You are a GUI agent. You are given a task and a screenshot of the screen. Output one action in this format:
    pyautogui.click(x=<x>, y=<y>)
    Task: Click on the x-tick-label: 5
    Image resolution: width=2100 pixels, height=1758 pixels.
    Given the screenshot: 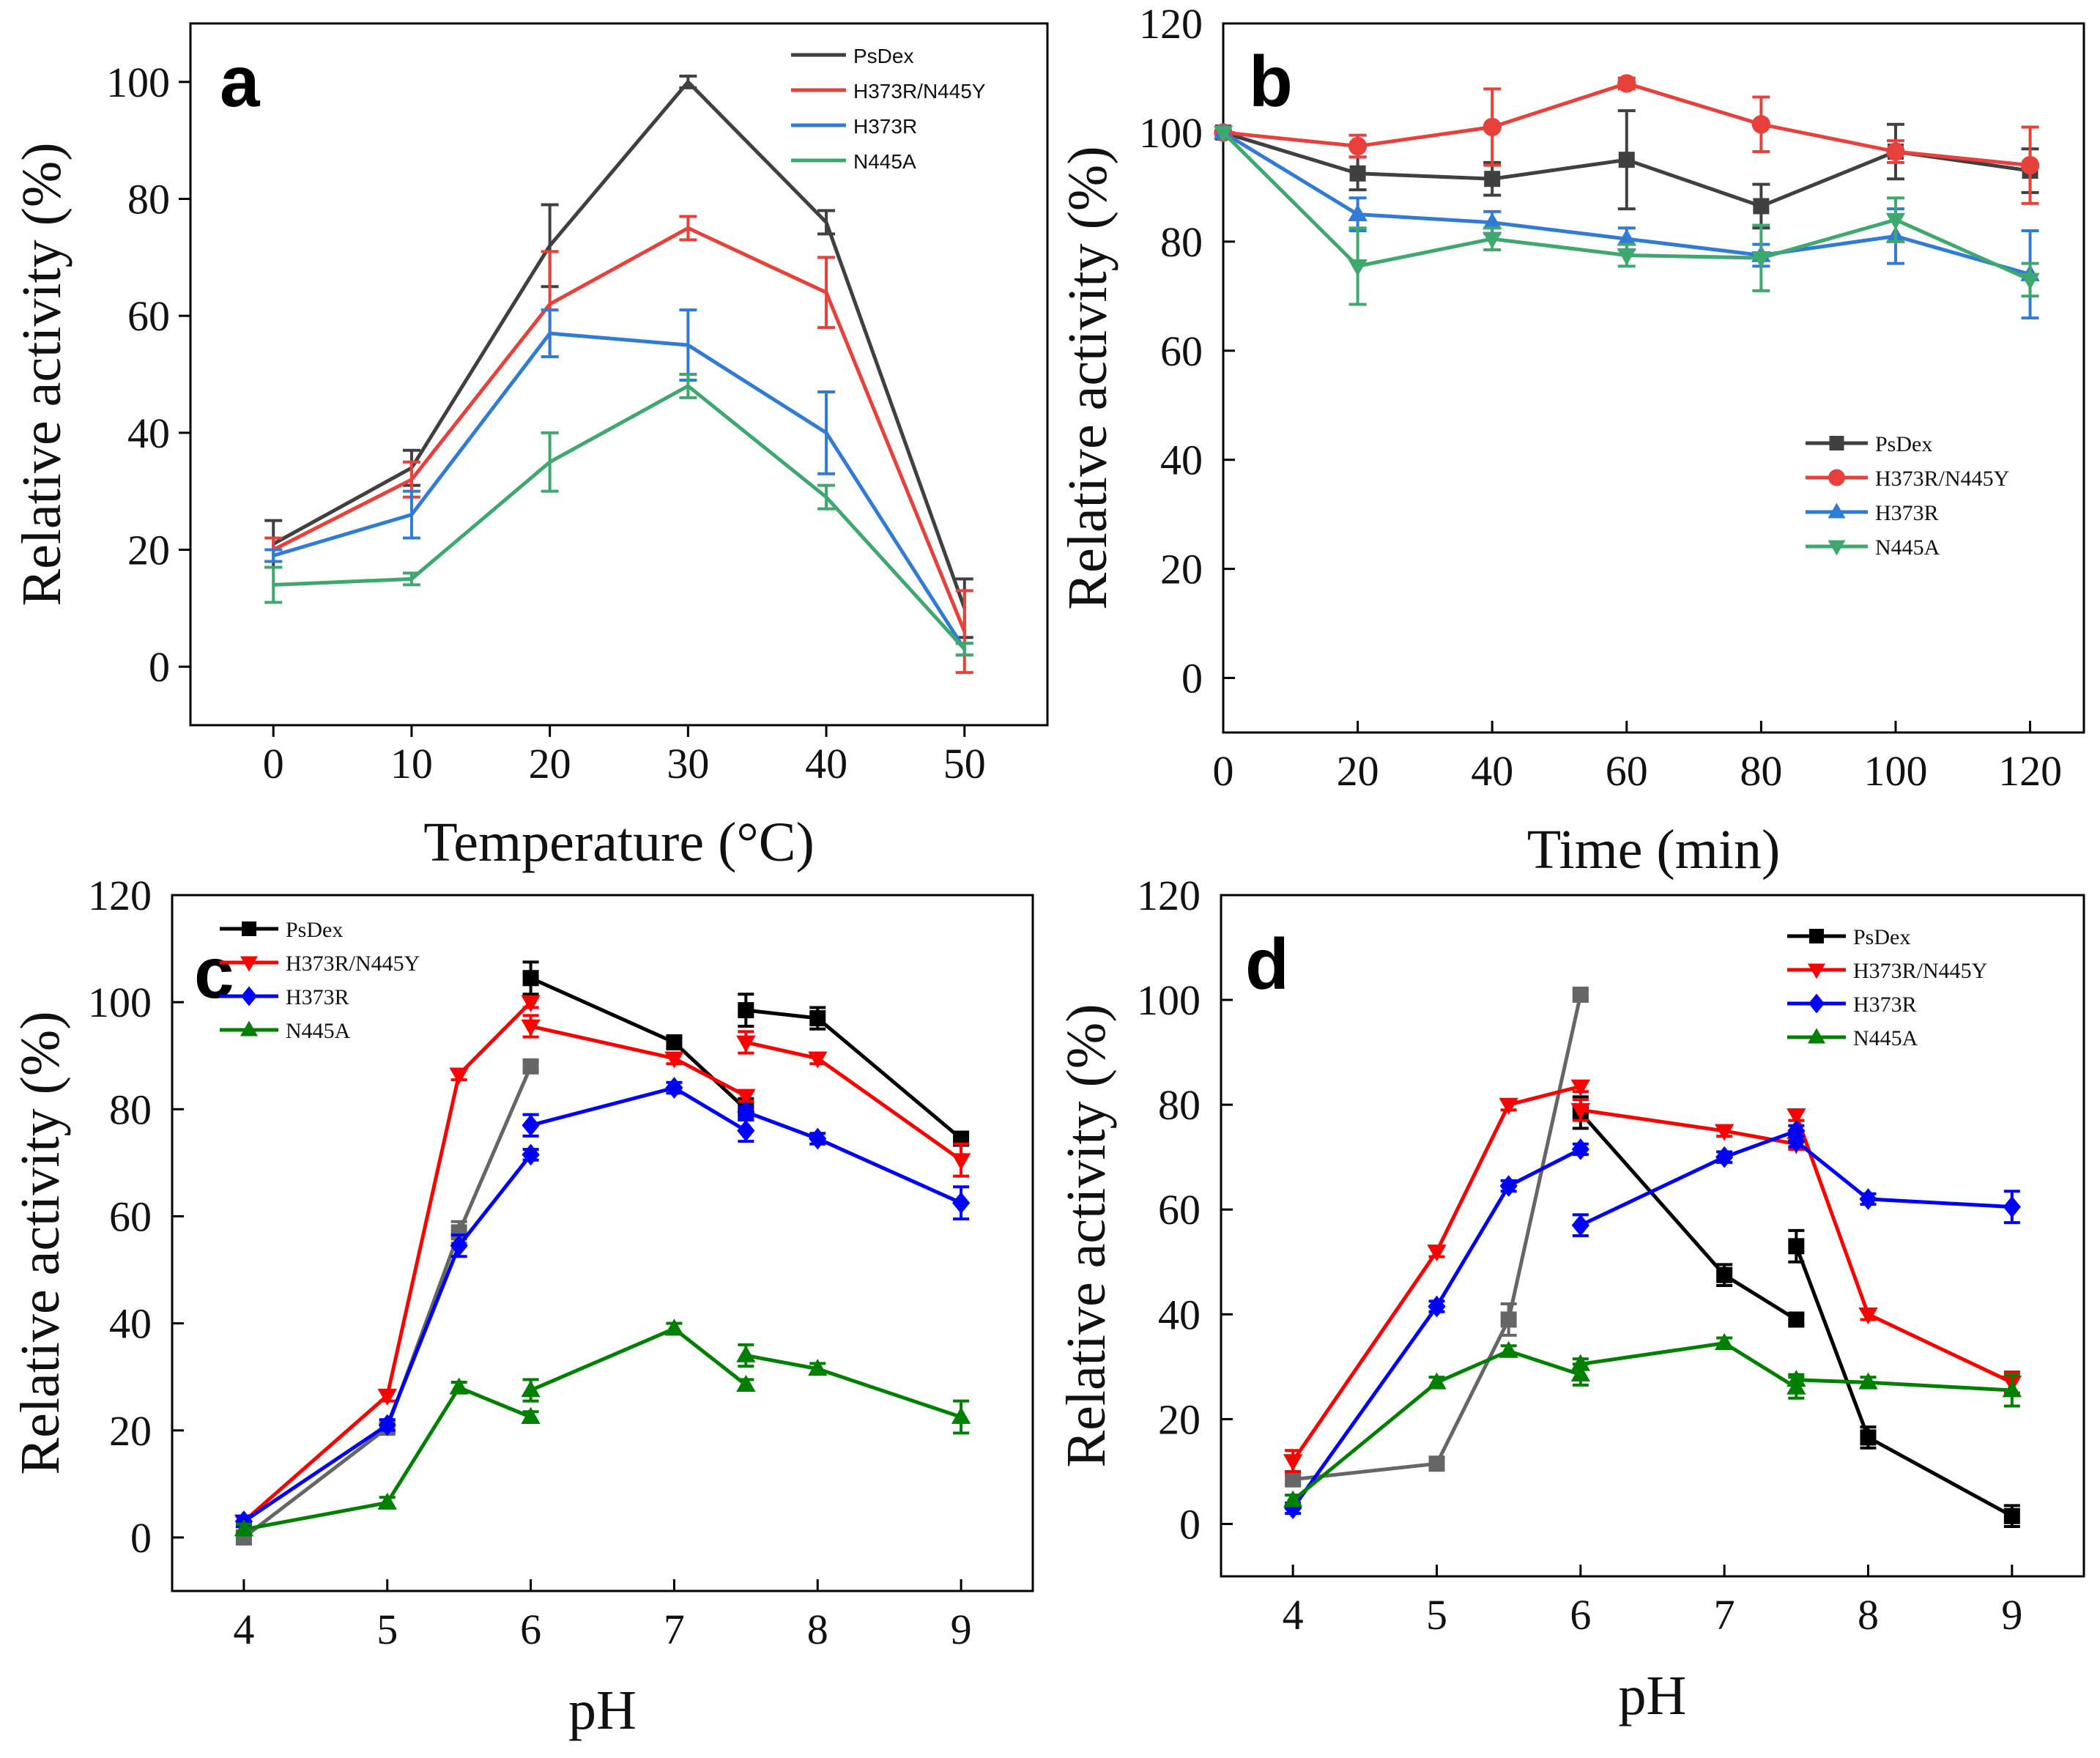 What is the action you would take?
    pyautogui.click(x=387, y=1630)
    